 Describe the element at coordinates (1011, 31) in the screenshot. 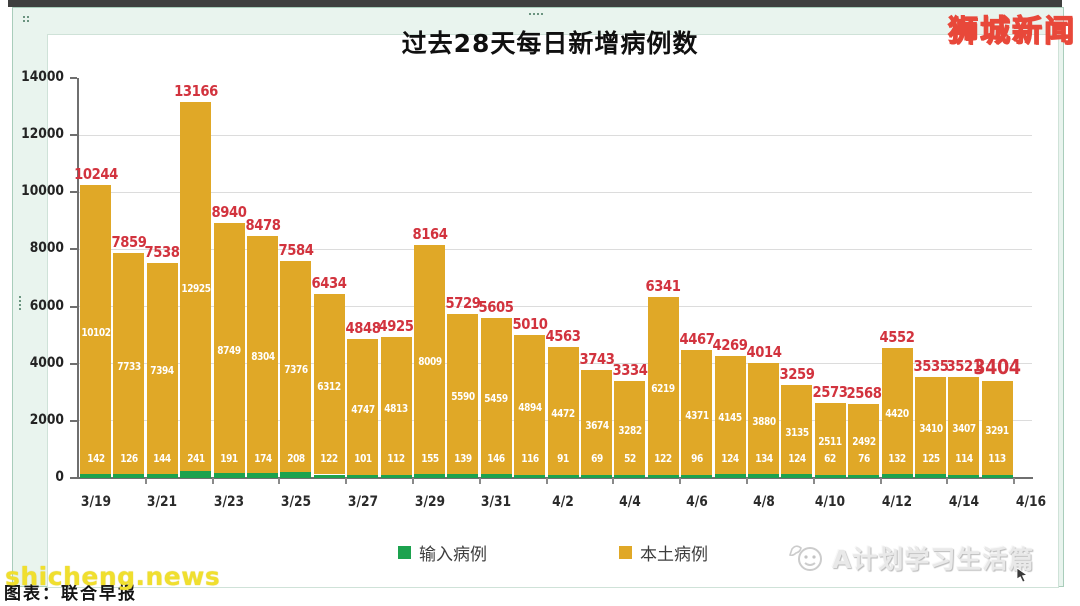

I see `site-logo: 狮城新闻` at that location.